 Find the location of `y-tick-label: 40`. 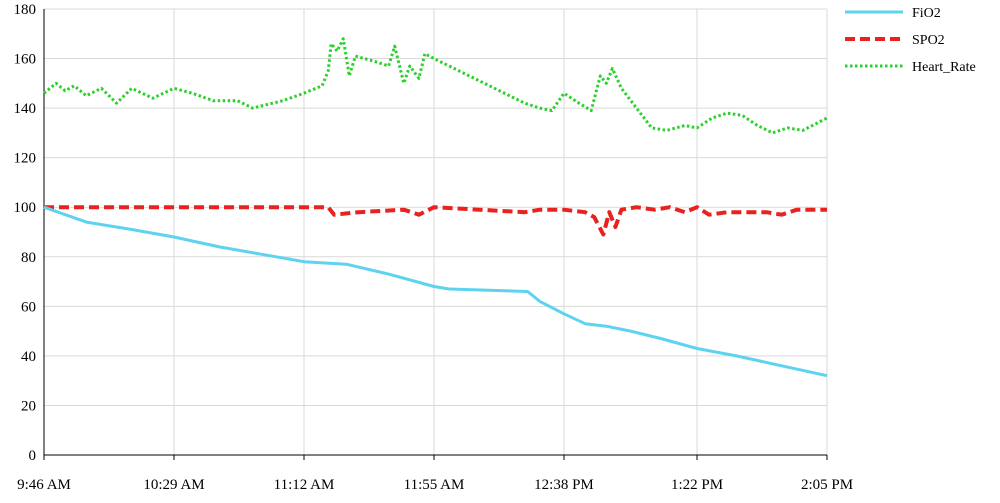

y-tick-label: 40 is located at coordinates (28, 357).